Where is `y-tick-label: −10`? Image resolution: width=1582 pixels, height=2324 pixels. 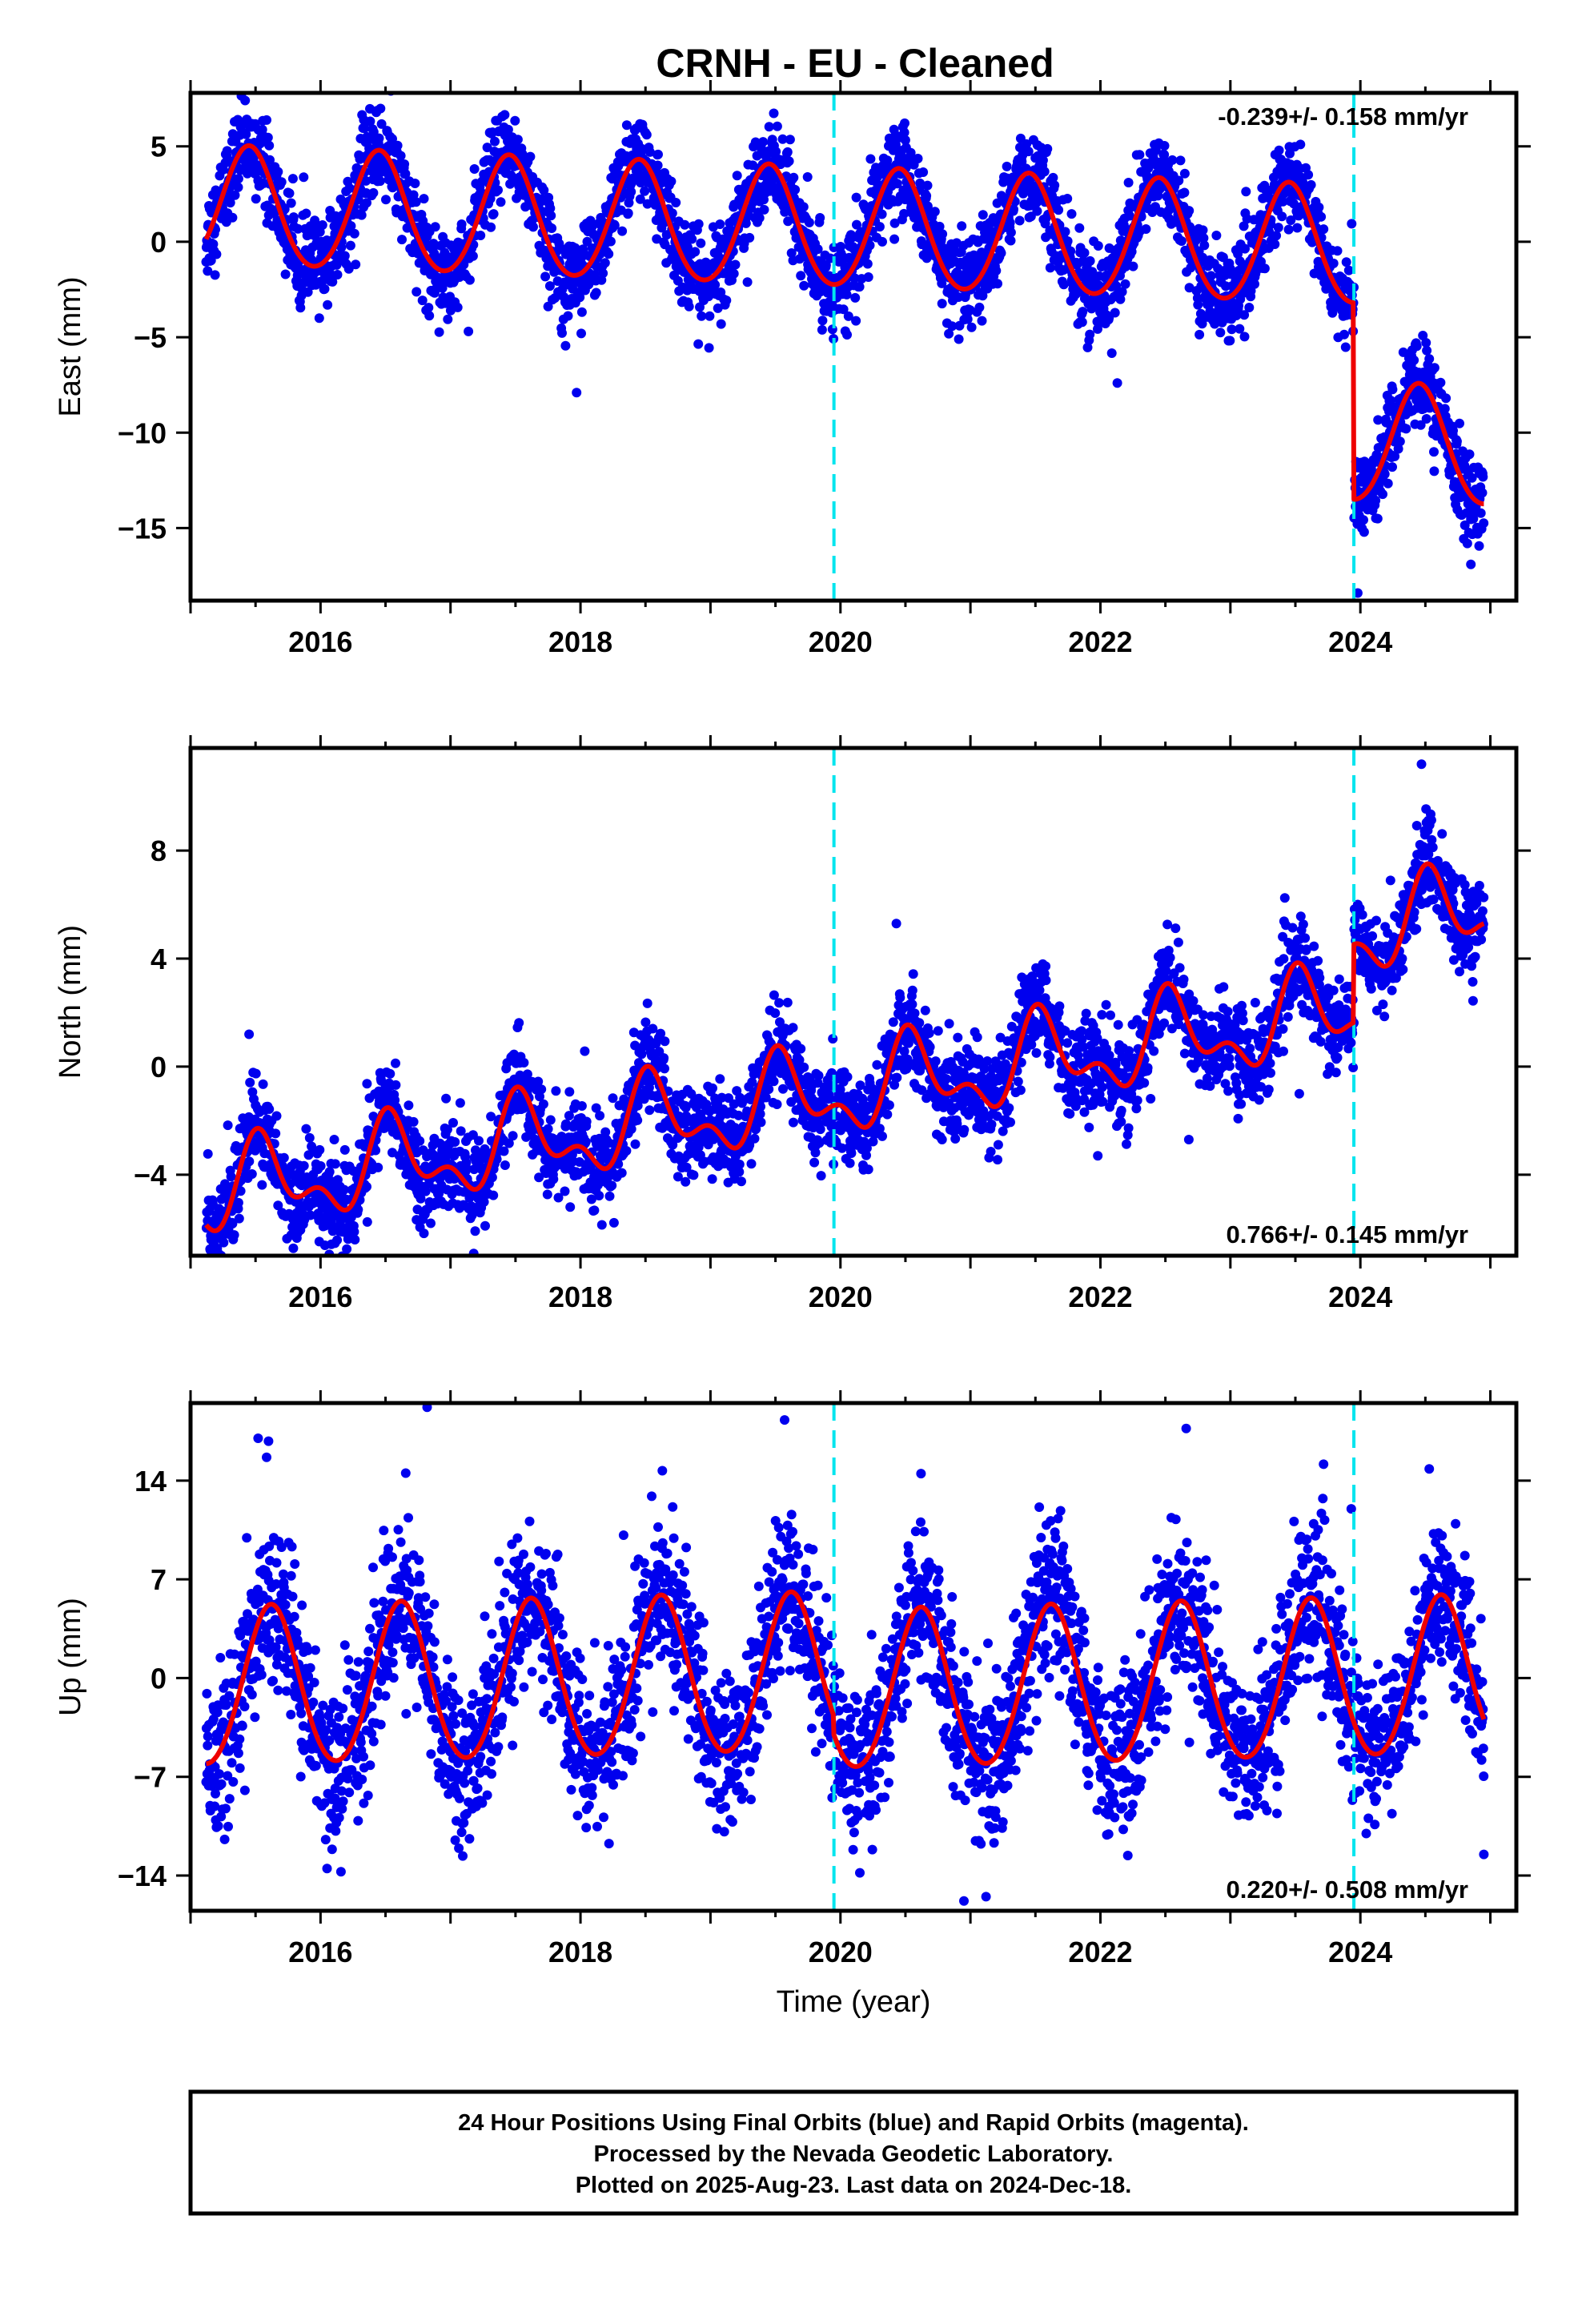
y-tick-label: −10 is located at coordinates (142, 432).